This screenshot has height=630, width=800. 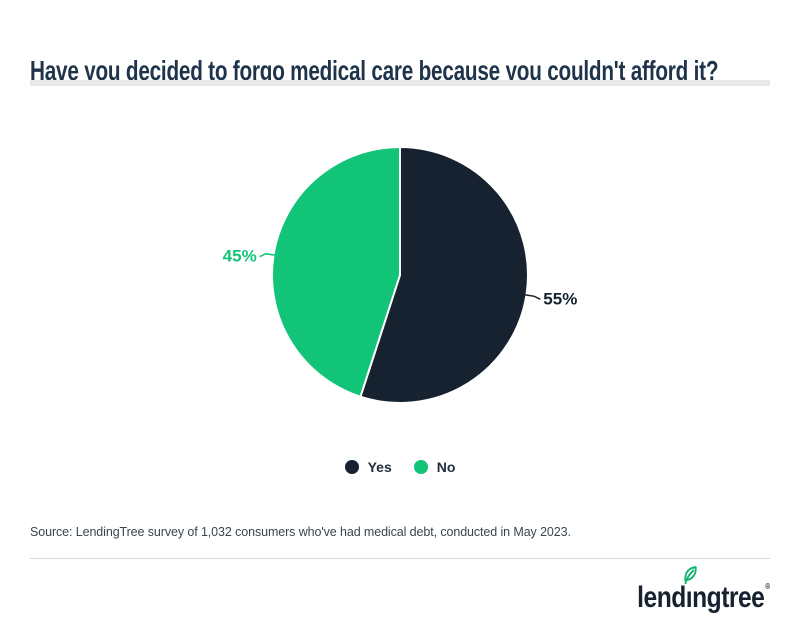 I want to click on title-divider, so click(x=400, y=83).